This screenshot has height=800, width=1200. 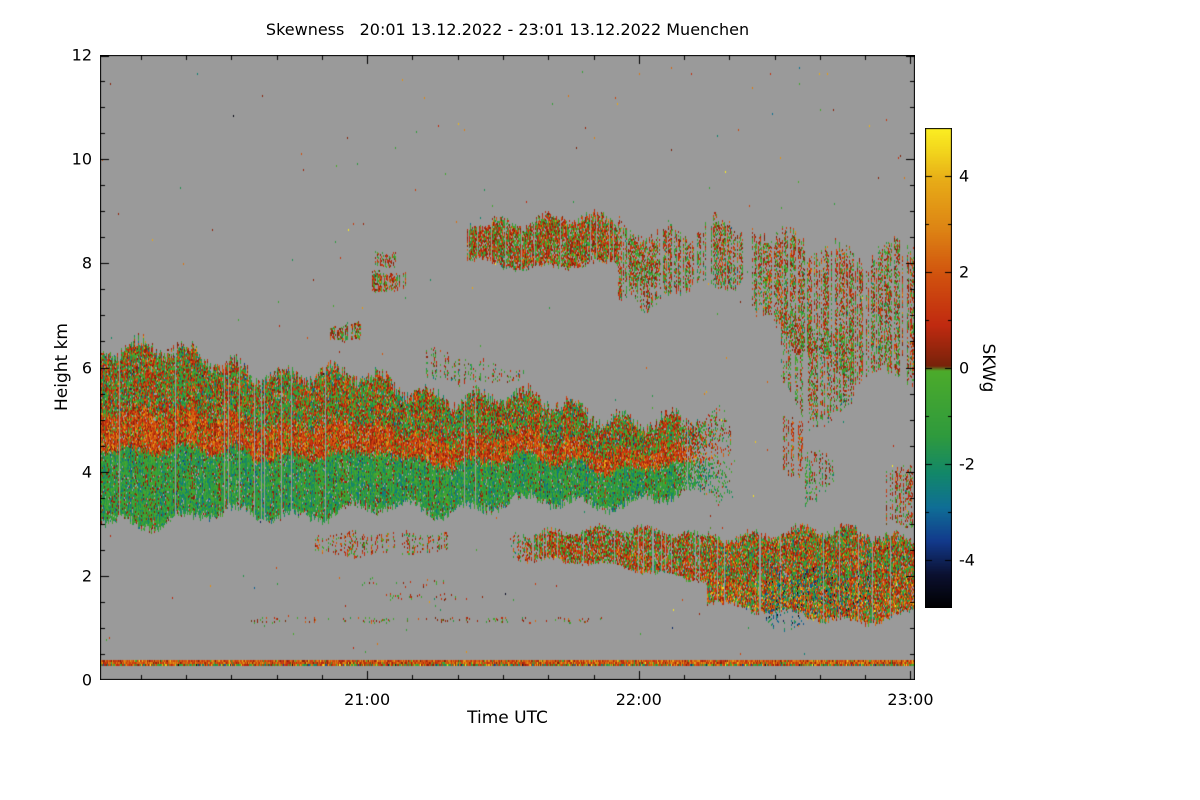 What do you see at coordinates (81, 159) in the screenshot?
I see `y-tick-label: 10` at bounding box center [81, 159].